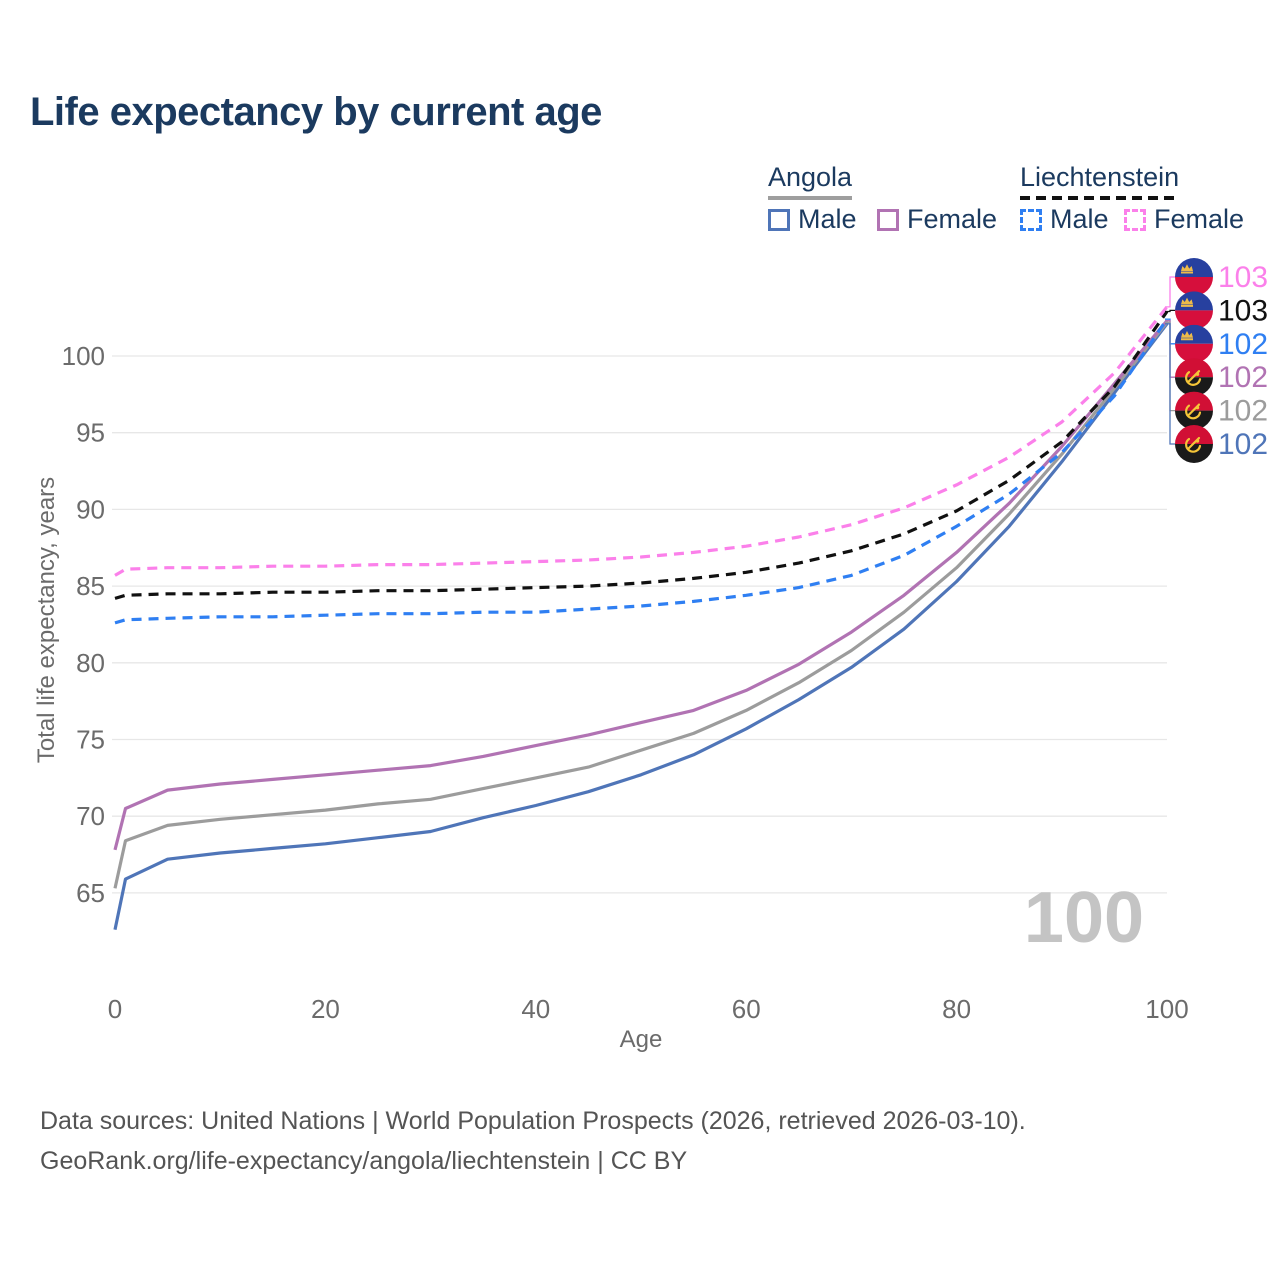 Image resolution: width=1280 pixels, height=1280 pixels. I want to click on liechtenstein-female-swatch-icon, so click(1135, 219).